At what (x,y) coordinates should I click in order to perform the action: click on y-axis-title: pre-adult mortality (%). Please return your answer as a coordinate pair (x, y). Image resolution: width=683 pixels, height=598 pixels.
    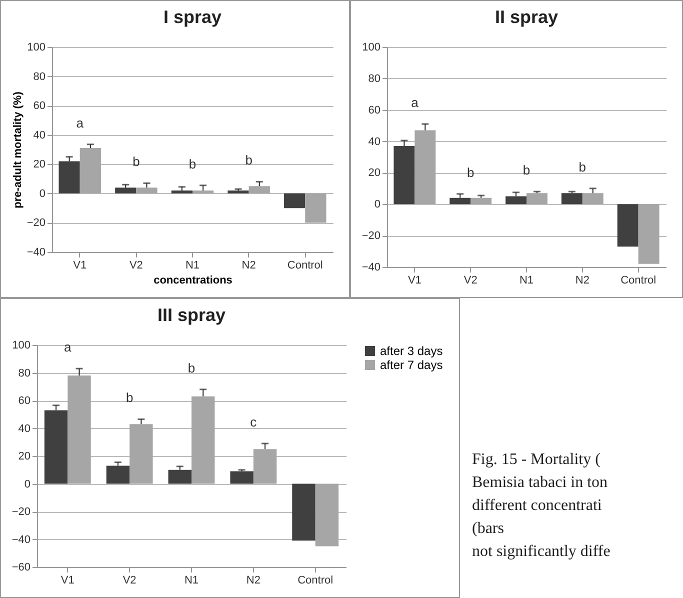
    Looking at the image, I should click on (18, 149).